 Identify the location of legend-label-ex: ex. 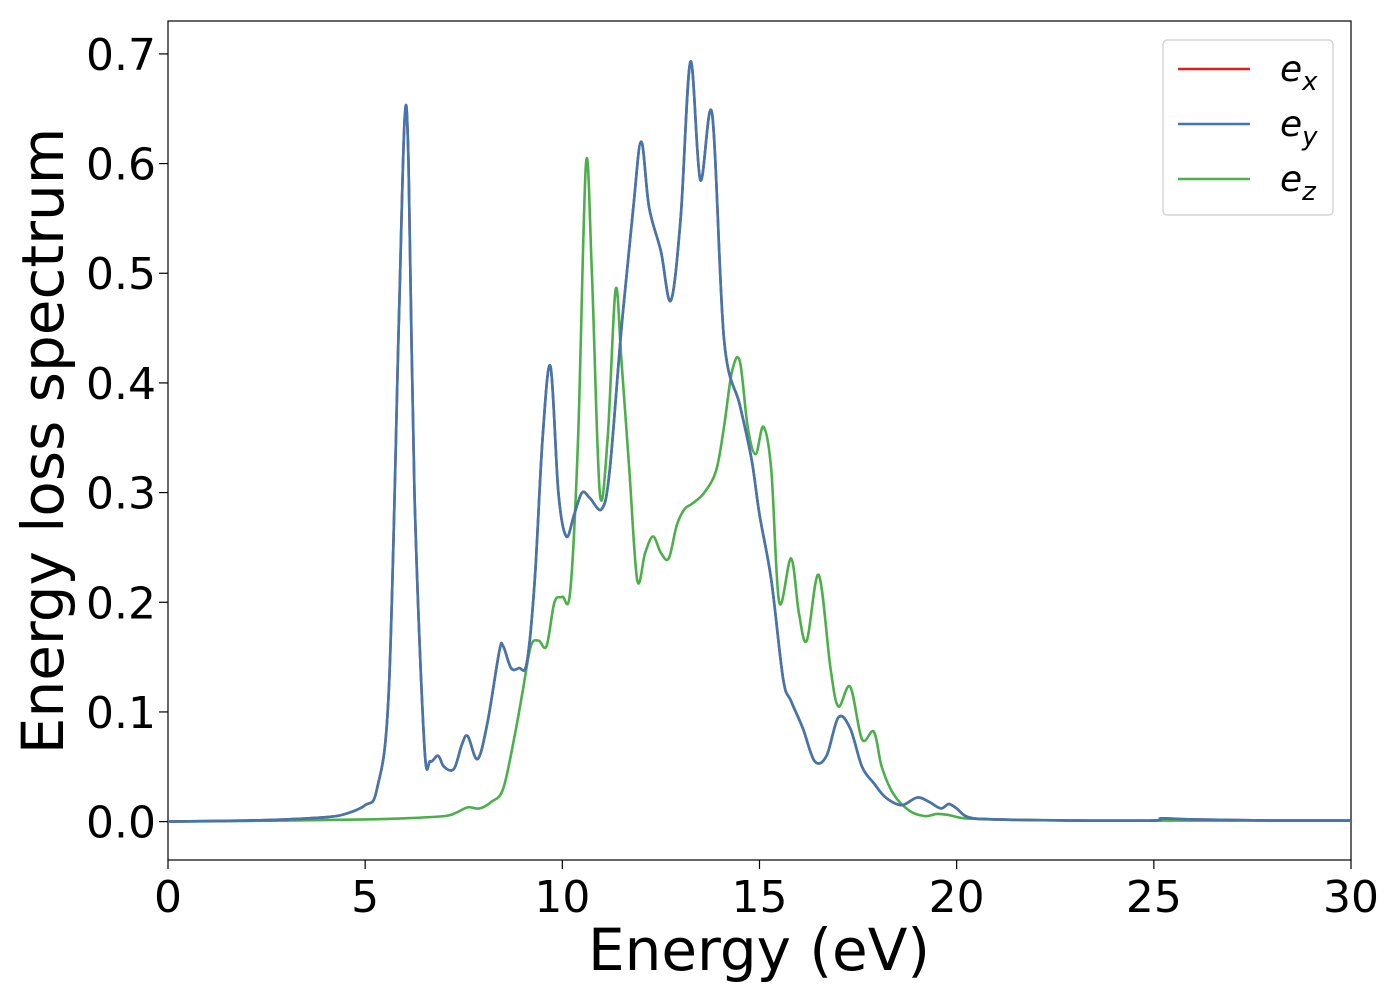
(1299, 73).